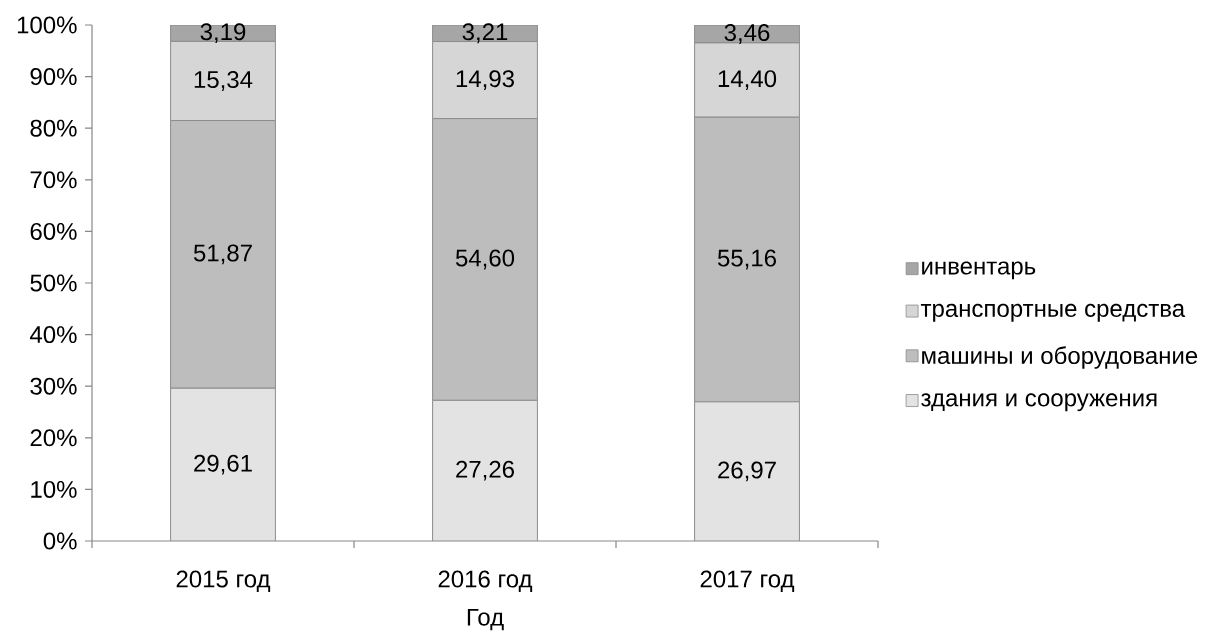 The height and width of the screenshot is (631, 1231). Describe the element at coordinates (53, 438) in the screenshot. I see `y-tick-label: 20%` at that location.